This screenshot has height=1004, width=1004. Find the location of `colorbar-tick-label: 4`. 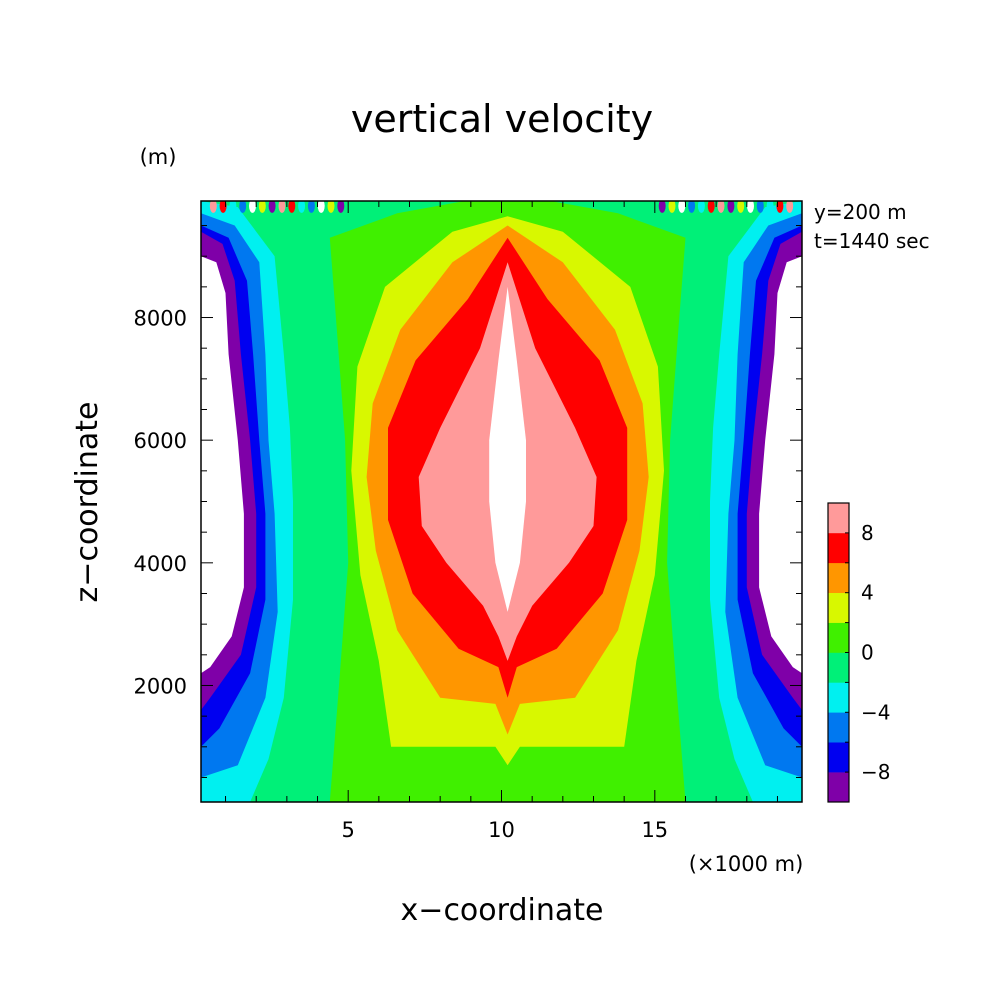

colorbar-tick-label: 4 is located at coordinates (867, 593).